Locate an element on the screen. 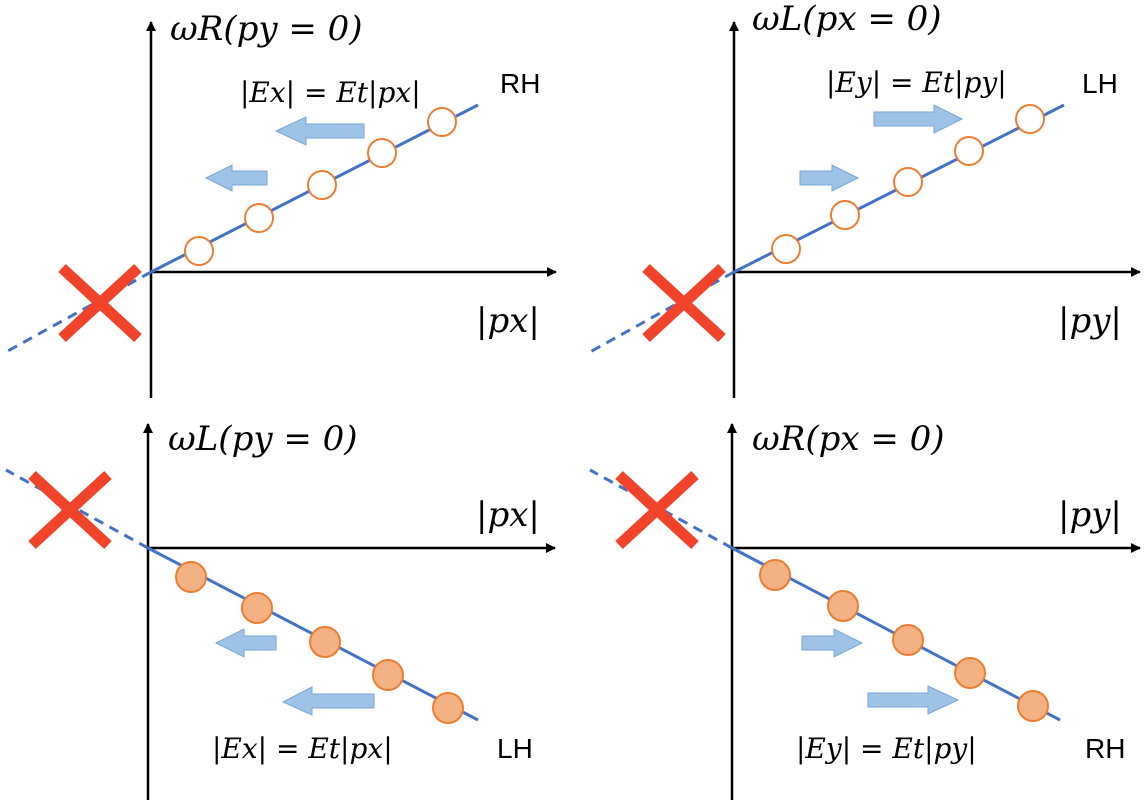 This screenshot has width=1148, height=803. y-axis-label: ωL(py = 0) is located at coordinates (263, 439).